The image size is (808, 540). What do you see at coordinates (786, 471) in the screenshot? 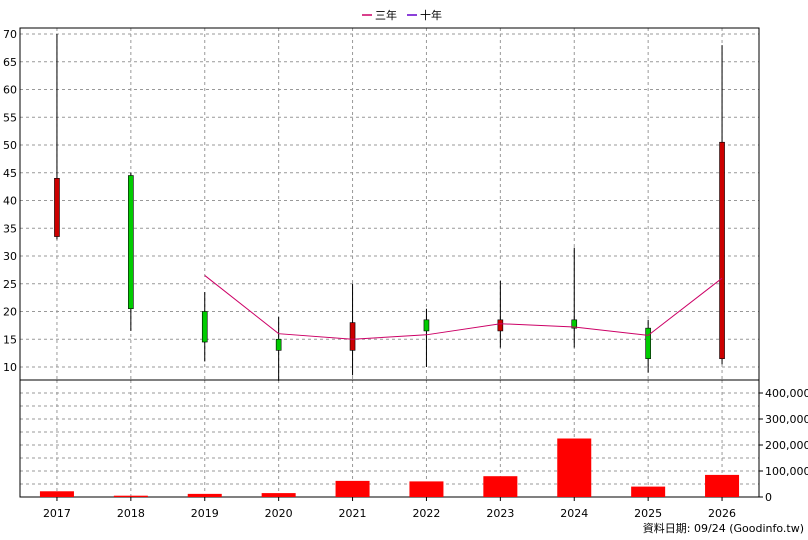
I see `volume-tick-label: 100,000` at bounding box center [786, 471].